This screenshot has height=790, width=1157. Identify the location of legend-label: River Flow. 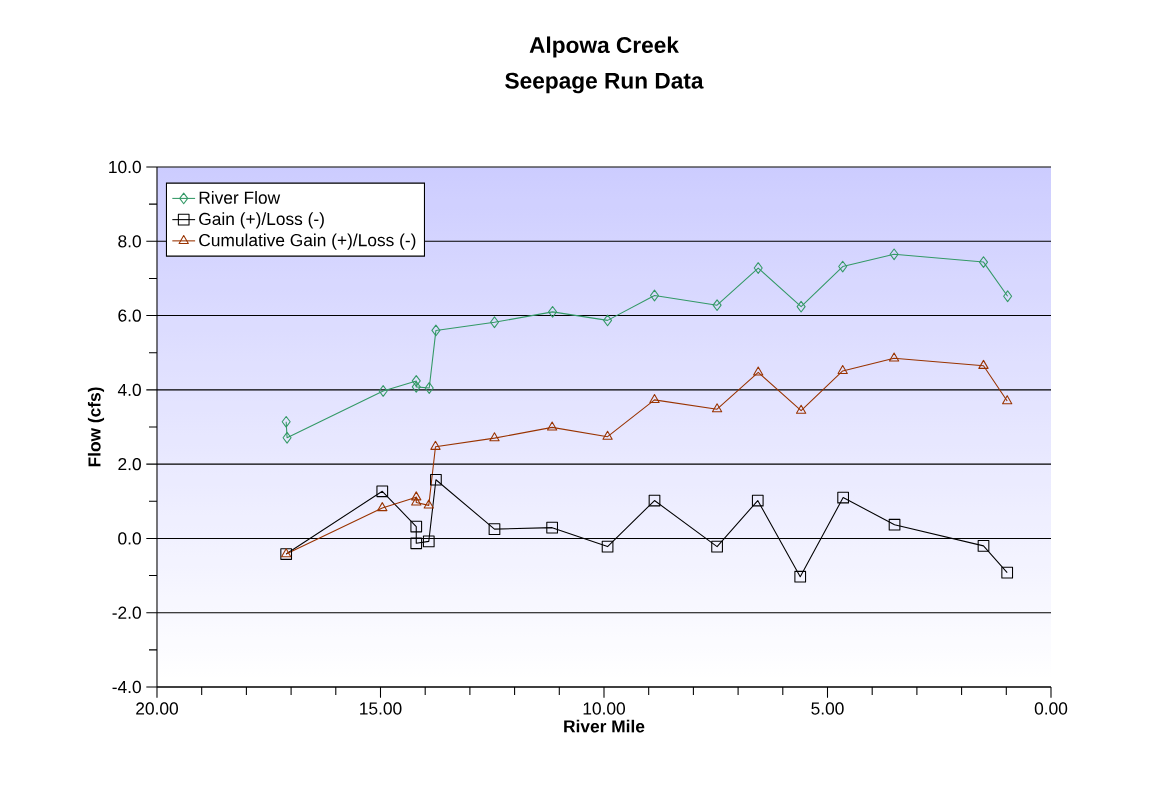
(240, 197).